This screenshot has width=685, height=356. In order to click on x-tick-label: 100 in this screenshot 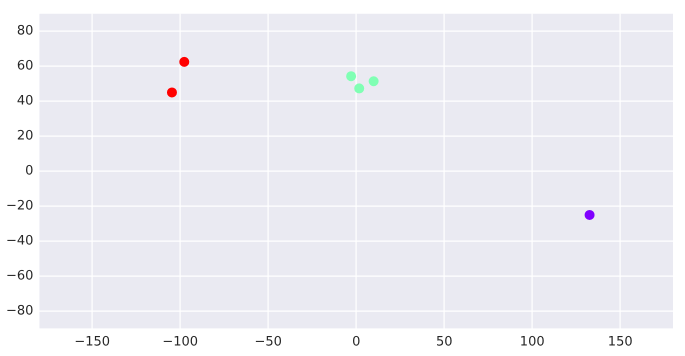, I will do `click(532, 342)`.